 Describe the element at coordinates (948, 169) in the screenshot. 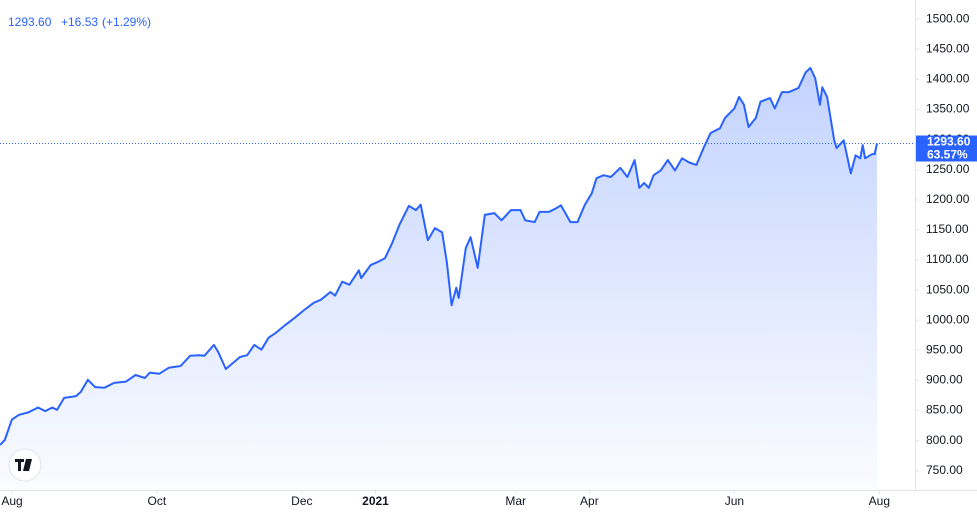

I see `y-tick-label: 1250.00` at that location.